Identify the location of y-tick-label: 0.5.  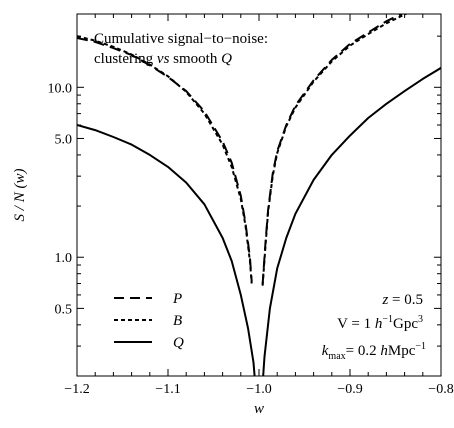
(64, 309).